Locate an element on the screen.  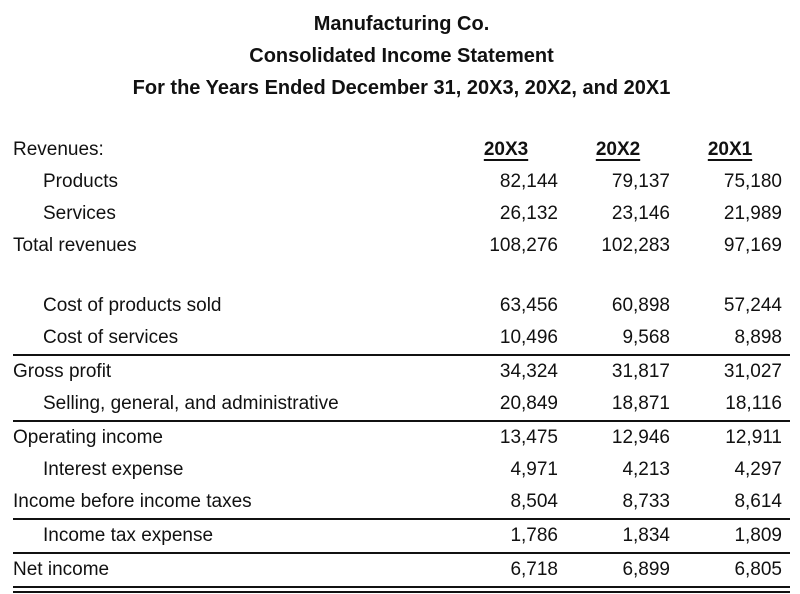
row-label: Operating income is located at coordinates (233, 437).